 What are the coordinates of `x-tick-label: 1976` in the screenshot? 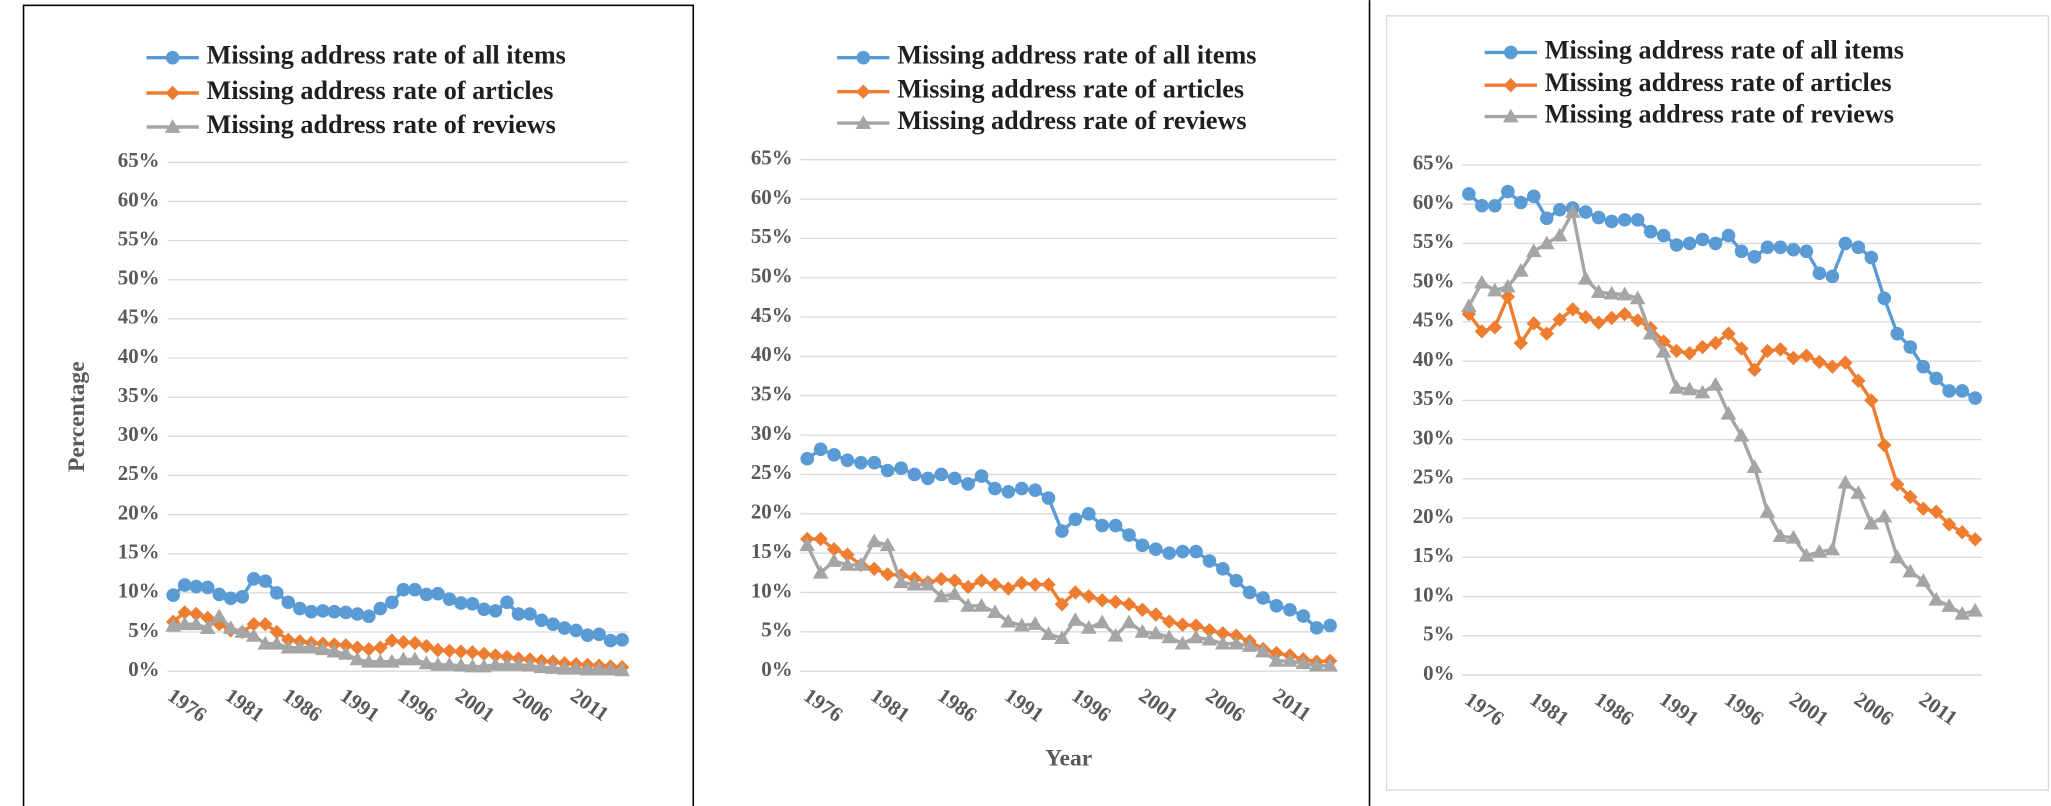 It's located at (1485, 709).